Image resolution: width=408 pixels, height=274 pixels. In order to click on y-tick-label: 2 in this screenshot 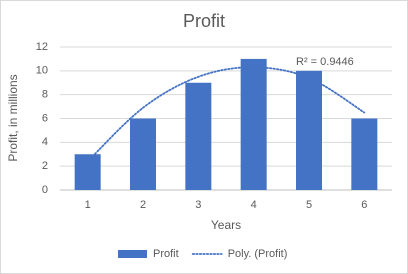, I will do `click(45, 166)`.